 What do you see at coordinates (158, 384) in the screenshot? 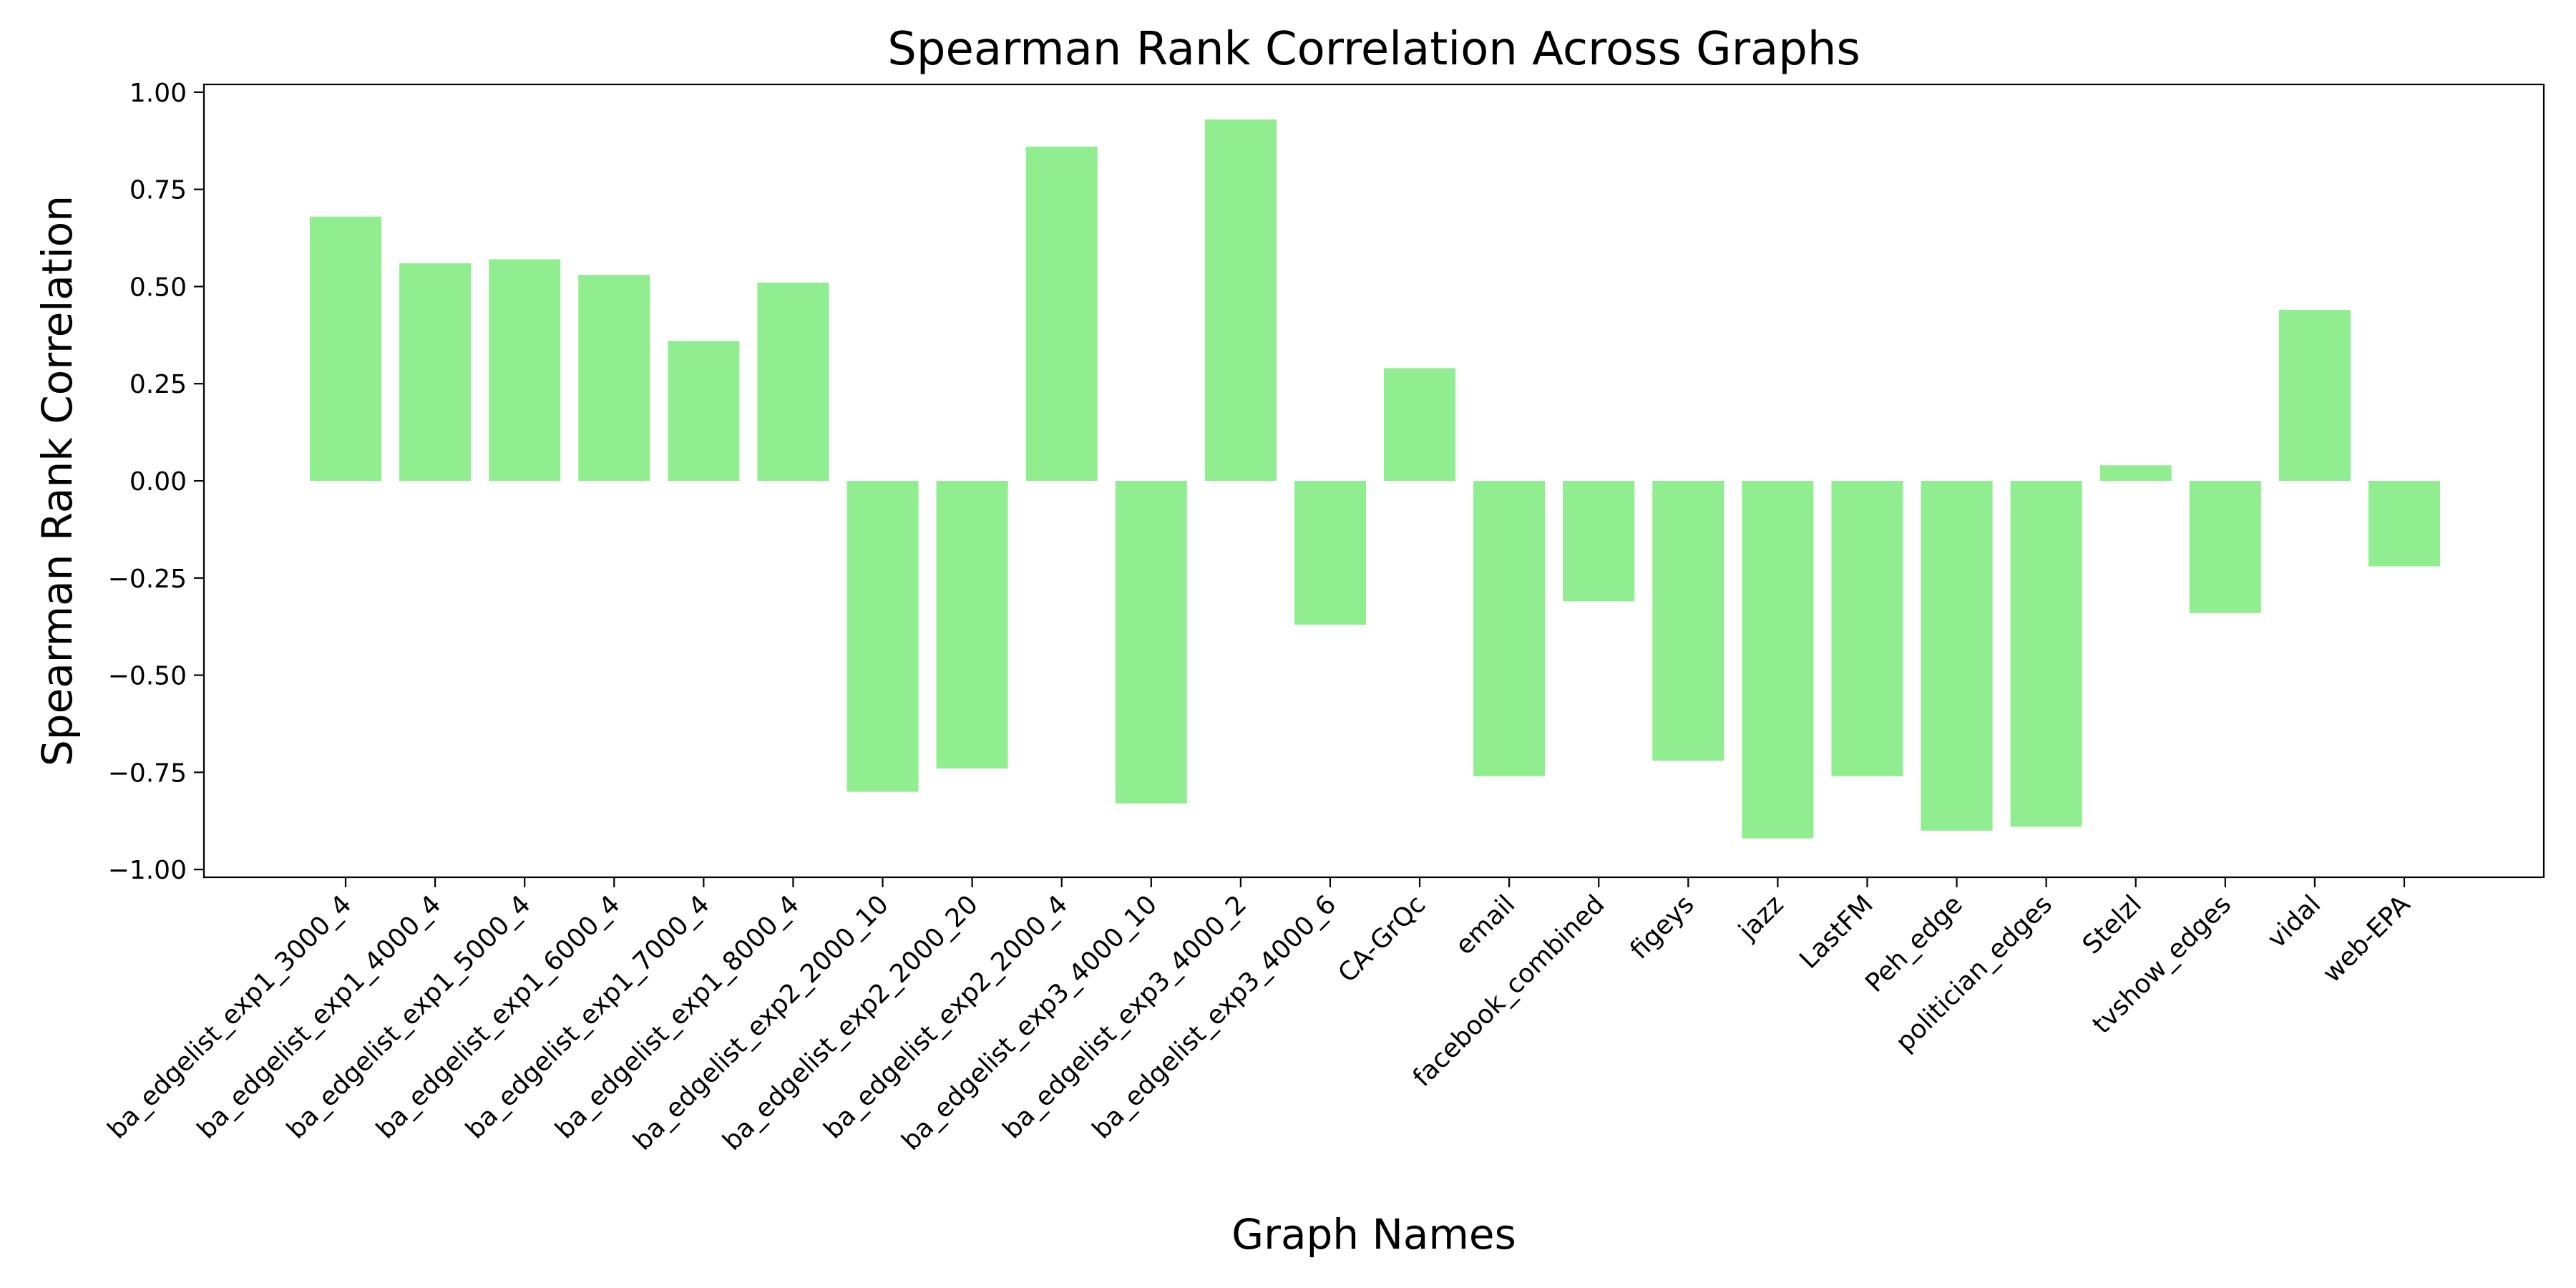
I see `y-tick-label: 0.25` at bounding box center [158, 384].